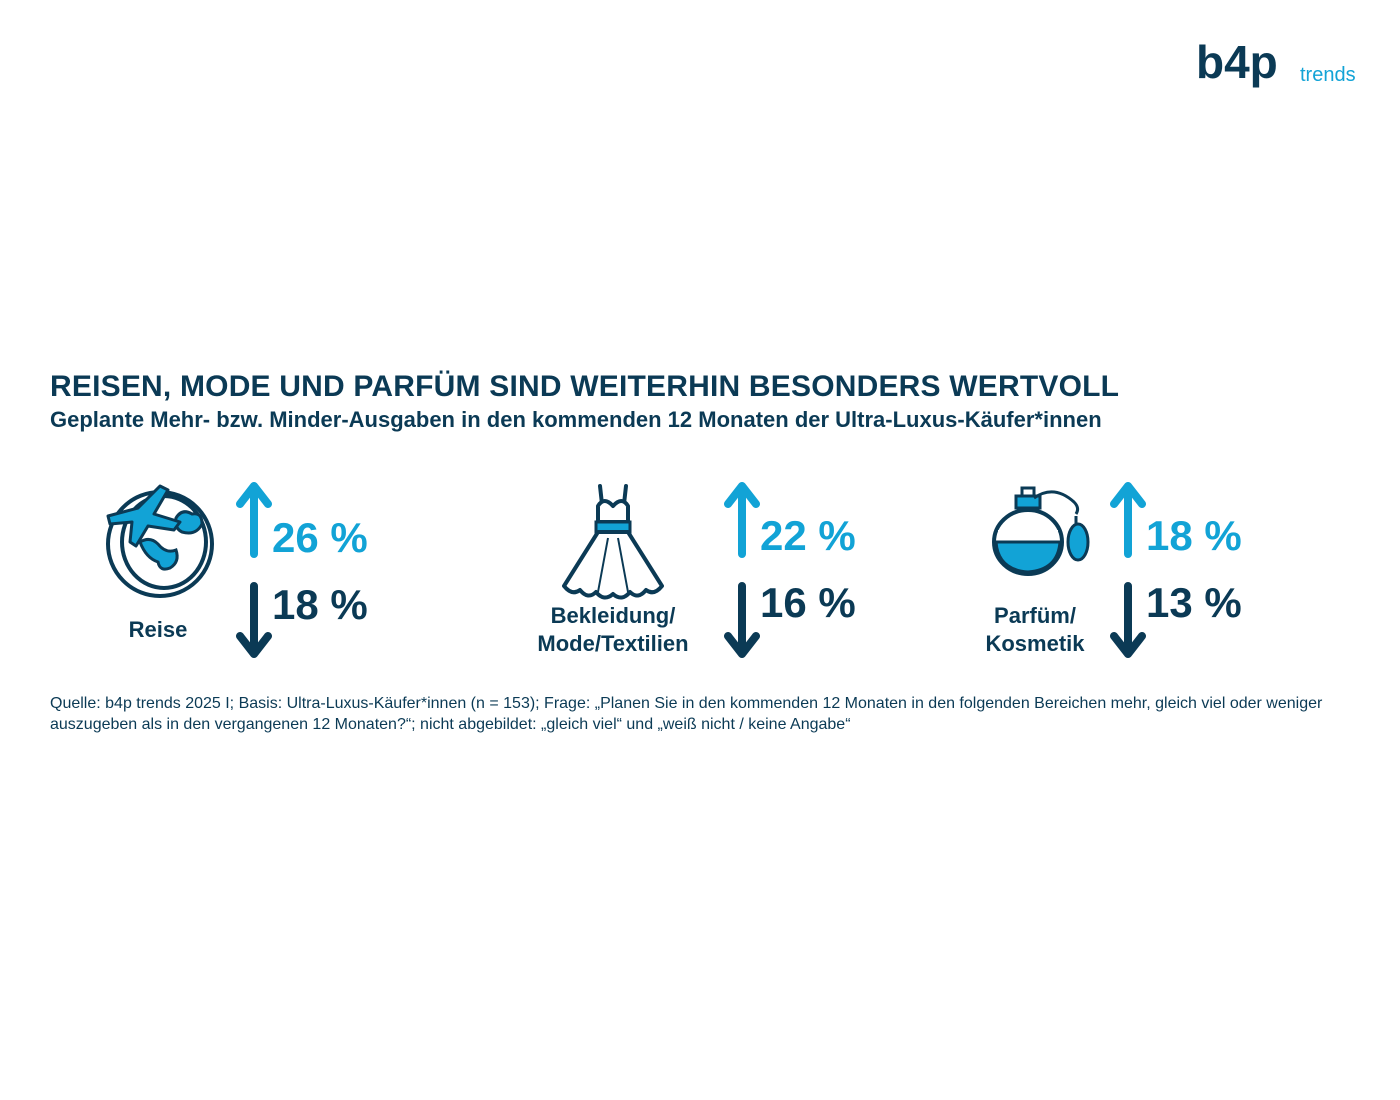  What do you see at coordinates (1194, 535) in the screenshot?
I see `pct-more-parfuem: 18 %` at bounding box center [1194, 535].